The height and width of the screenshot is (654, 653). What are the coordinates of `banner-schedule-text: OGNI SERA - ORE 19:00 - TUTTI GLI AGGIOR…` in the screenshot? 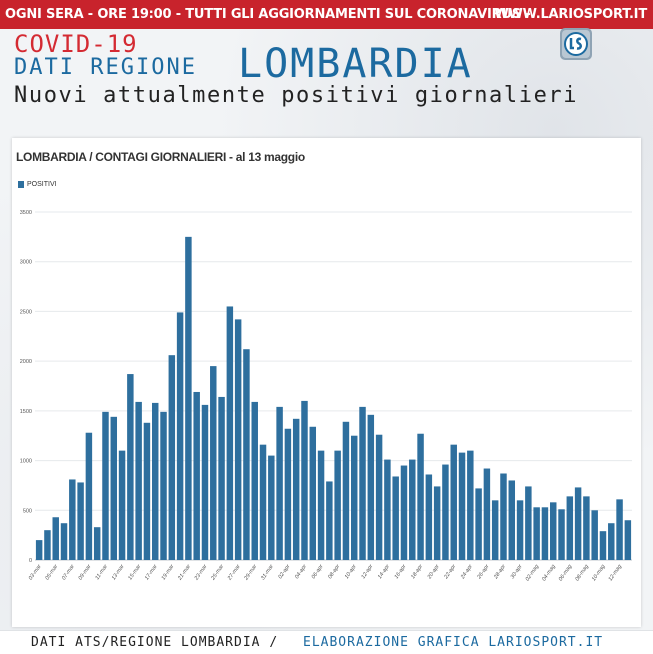 It's located at (268, 14).